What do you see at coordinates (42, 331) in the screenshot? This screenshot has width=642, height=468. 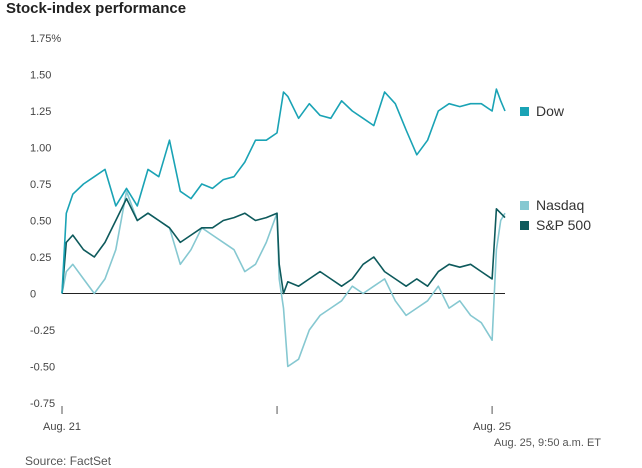 I see `y-tick-label: -0.25` at bounding box center [42, 331].